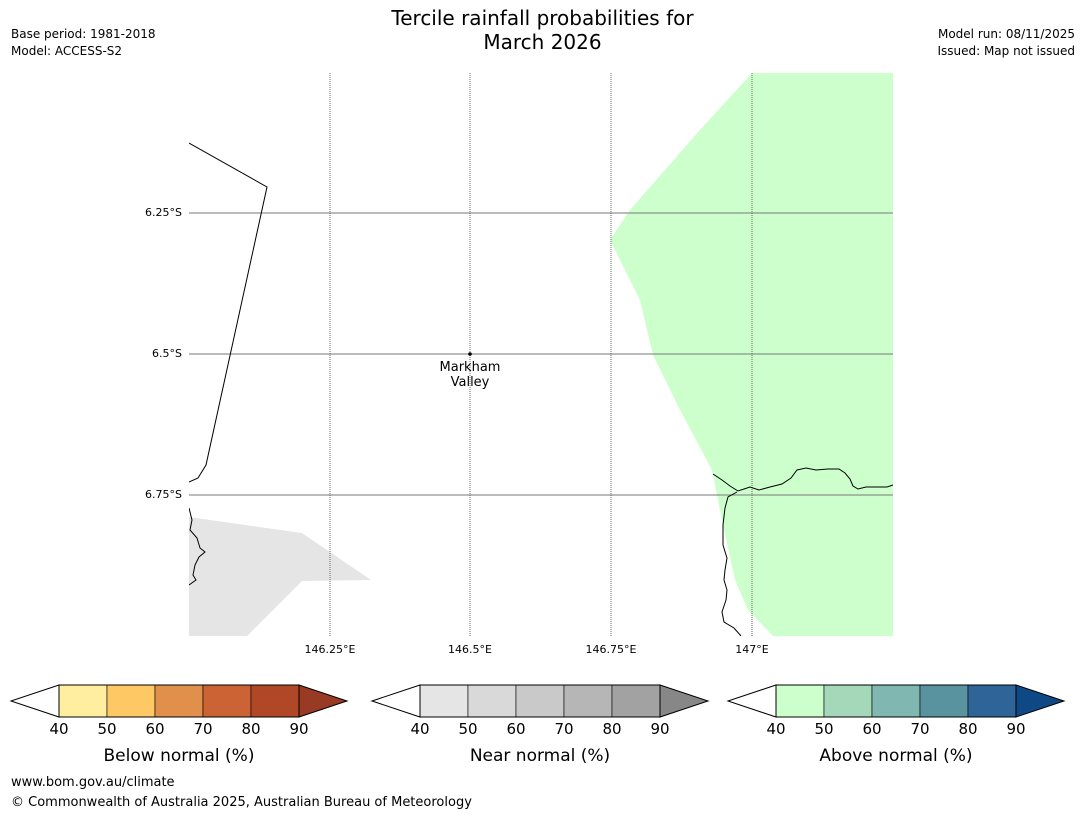 This screenshot has height=816, width=1085. I want to click on place-label-markham-valley: Markham Valley, so click(470, 375).